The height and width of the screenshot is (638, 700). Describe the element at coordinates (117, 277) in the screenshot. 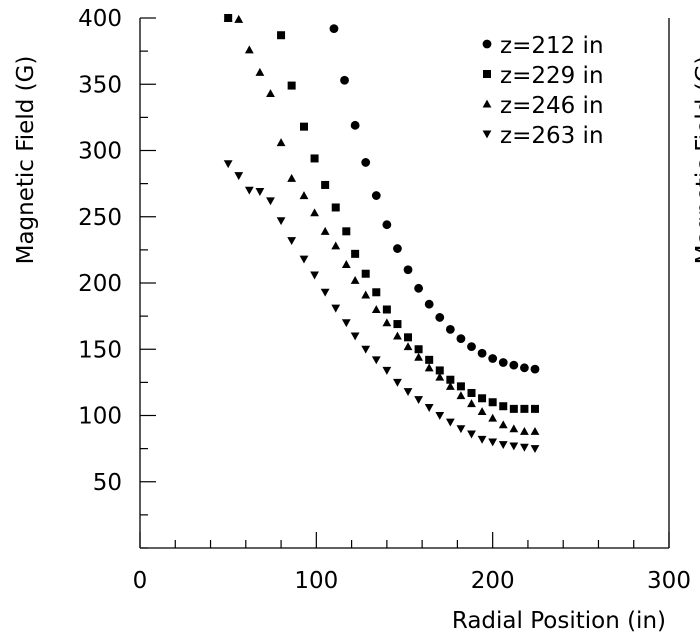

I see `y-axis: 50 100 150 200 250 300 350 400` at that location.